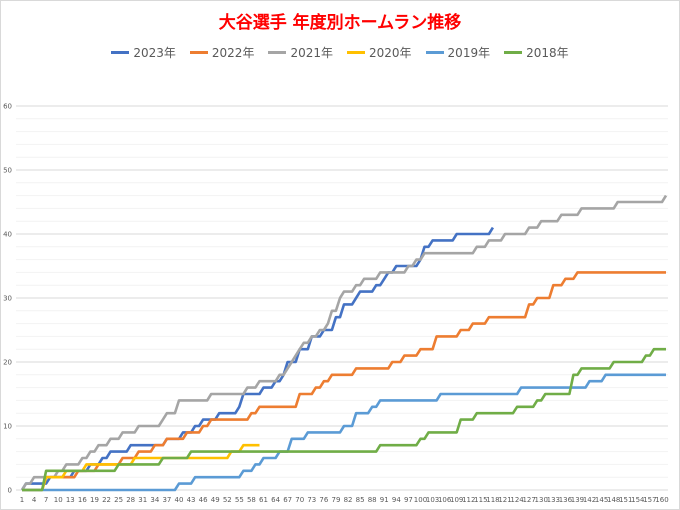 Image resolution: width=680 pixels, height=510 pixels. What do you see at coordinates (613, 500) in the screenshot?
I see `x-tick-label: 148` at bounding box center [613, 500].